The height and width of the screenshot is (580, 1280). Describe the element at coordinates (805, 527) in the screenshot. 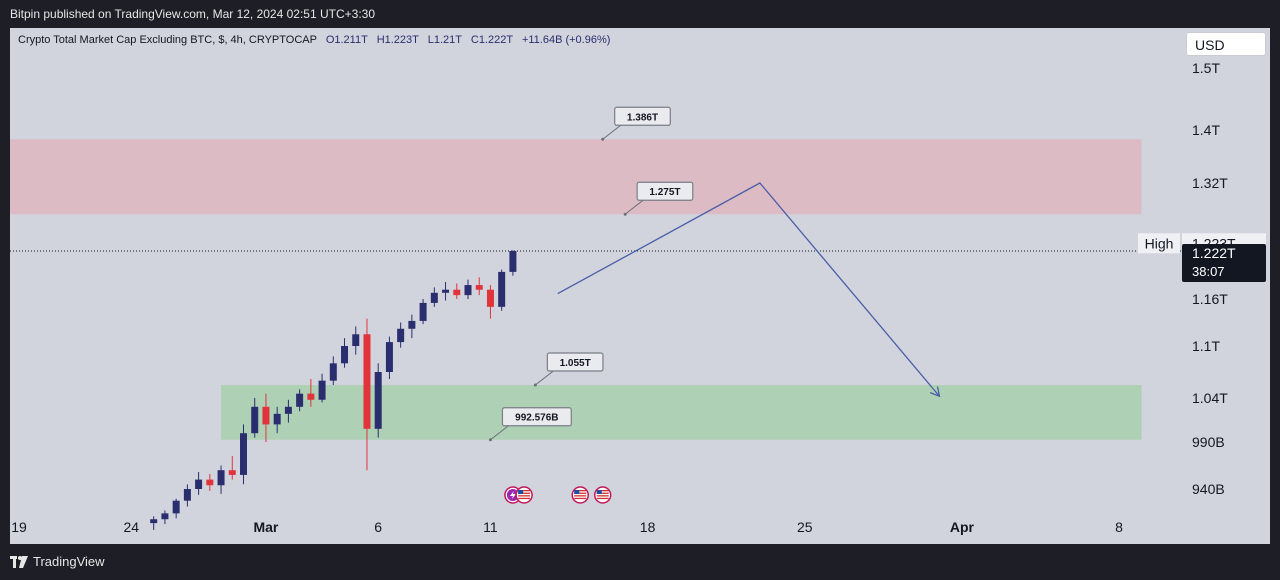

I see `x-tick-label: 25` at that location.